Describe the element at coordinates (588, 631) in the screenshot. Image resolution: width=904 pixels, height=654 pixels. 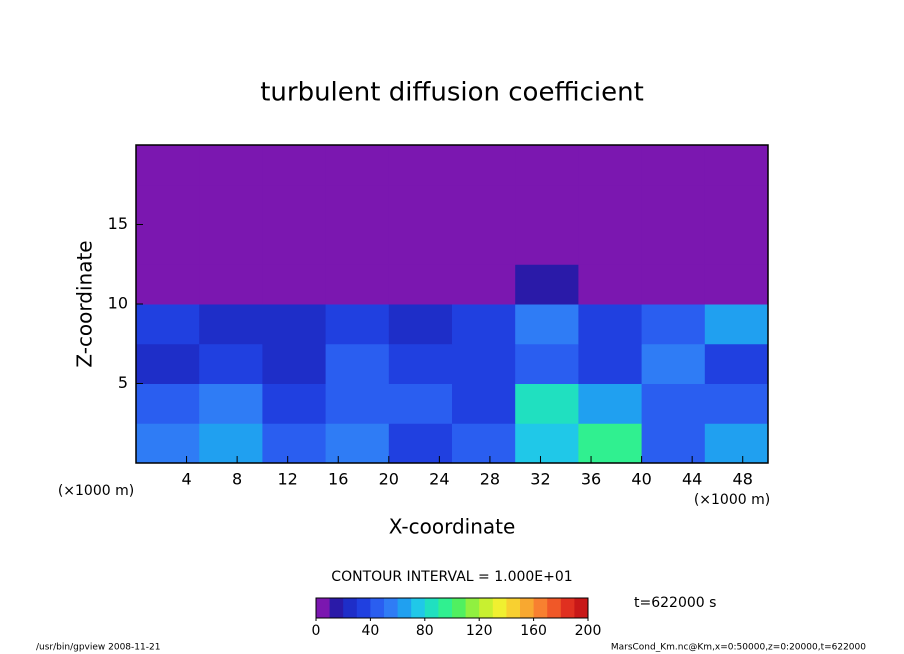
I see `colorbar-tick-label: 200` at that location.